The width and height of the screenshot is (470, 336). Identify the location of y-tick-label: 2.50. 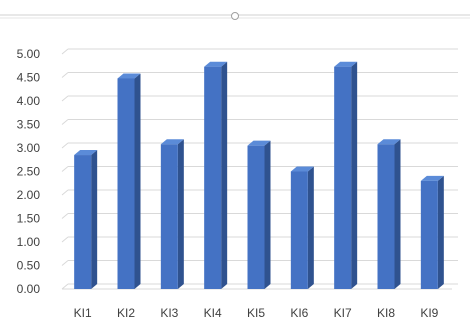
(29, 172).